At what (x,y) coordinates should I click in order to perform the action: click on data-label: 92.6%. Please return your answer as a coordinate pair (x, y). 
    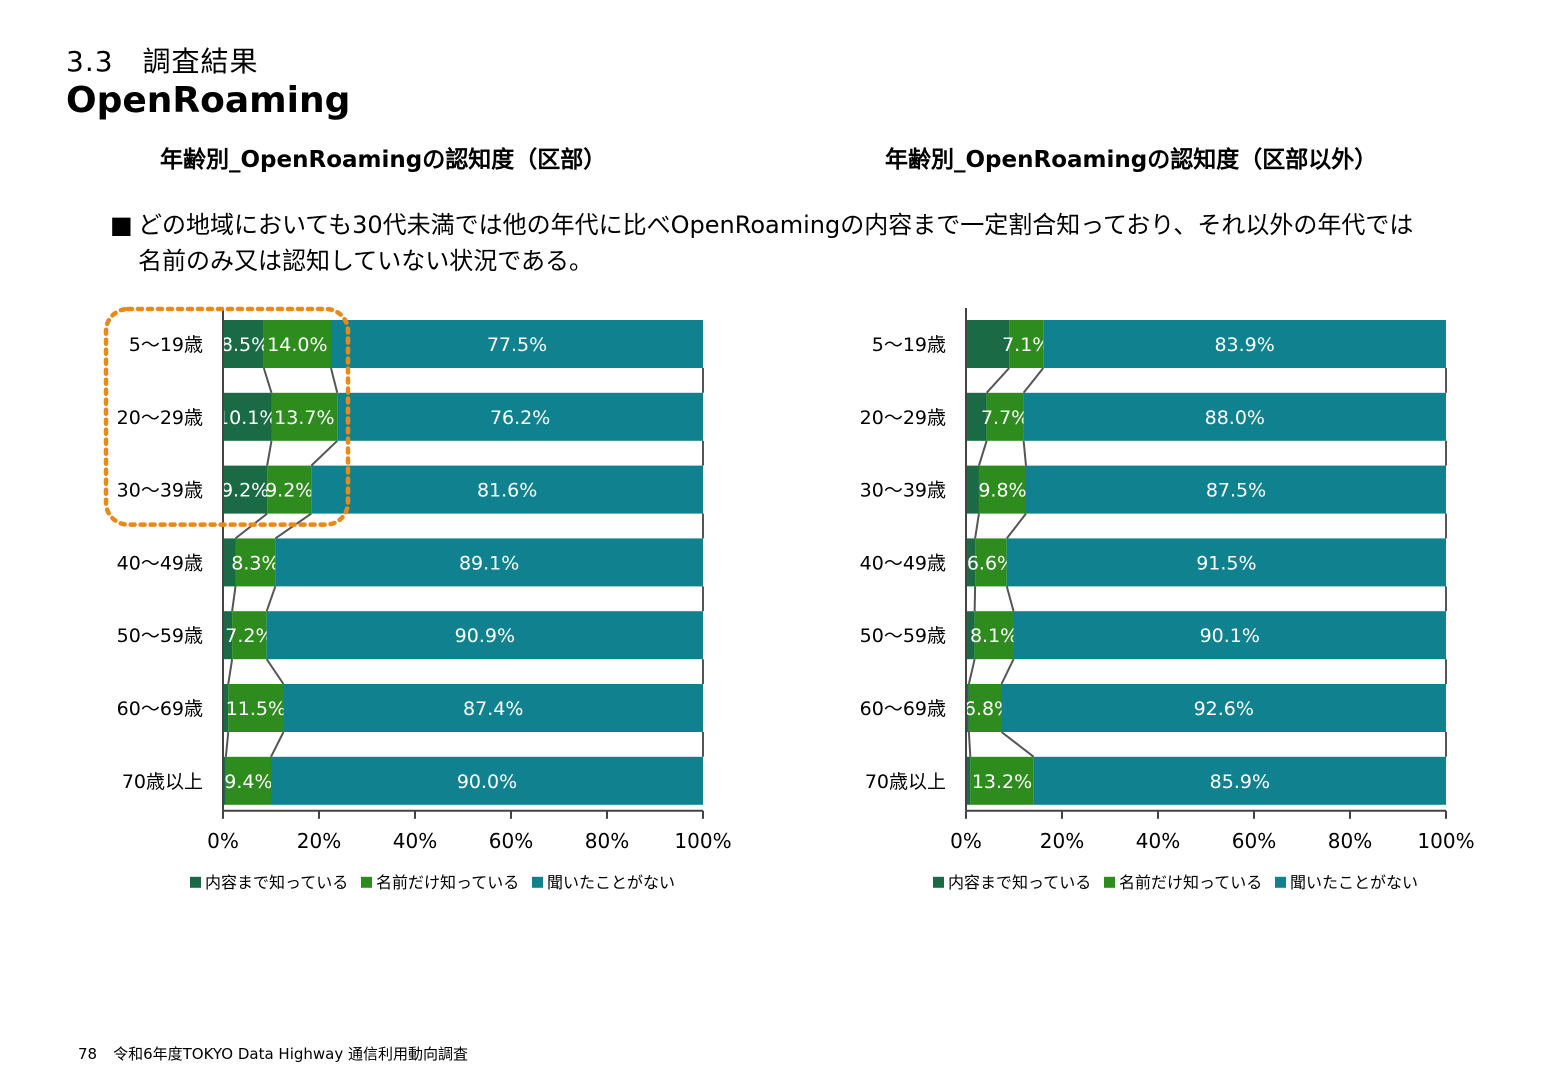
    Looking at the image, I should click on (1224, 709).